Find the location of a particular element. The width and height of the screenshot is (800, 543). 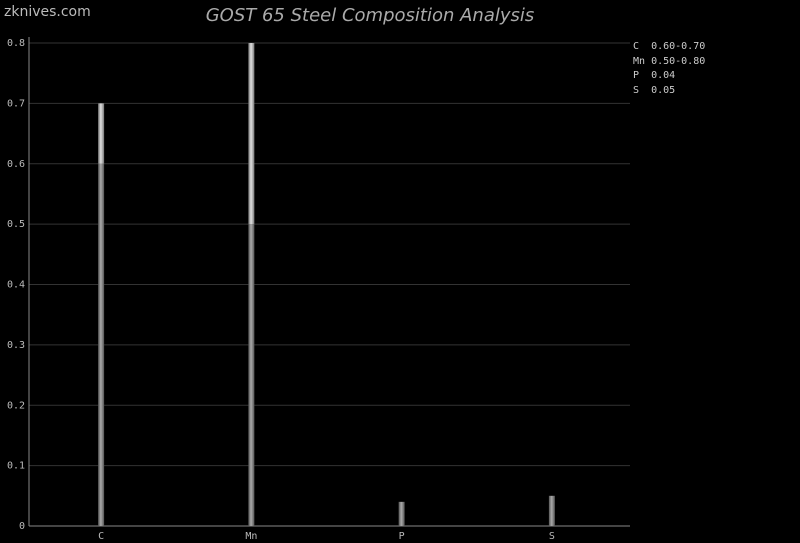

legend-element: Mn is located at coordinates (642, 61).